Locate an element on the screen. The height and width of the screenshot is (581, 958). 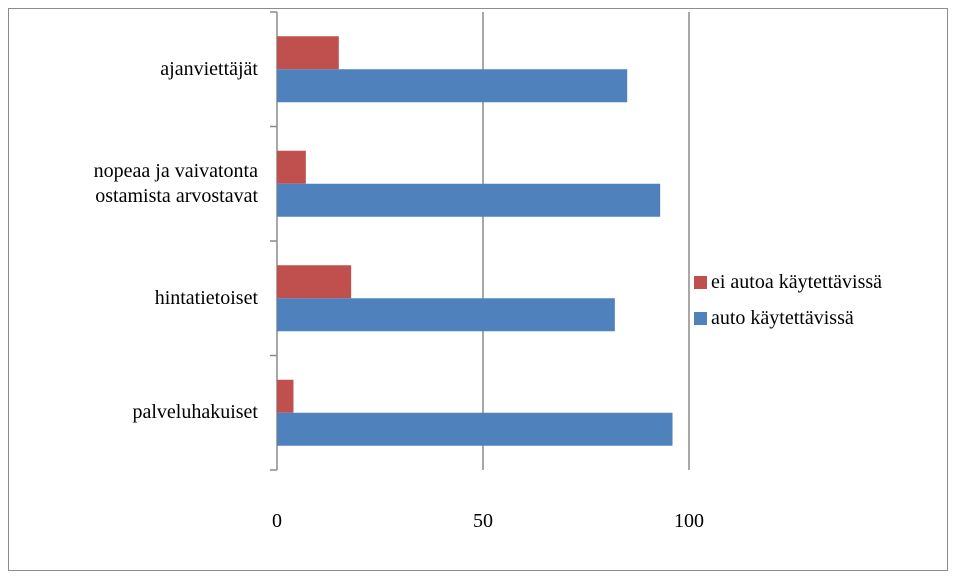
category-label-line: ostamista arvostavat is located at coordinates (176, 195).